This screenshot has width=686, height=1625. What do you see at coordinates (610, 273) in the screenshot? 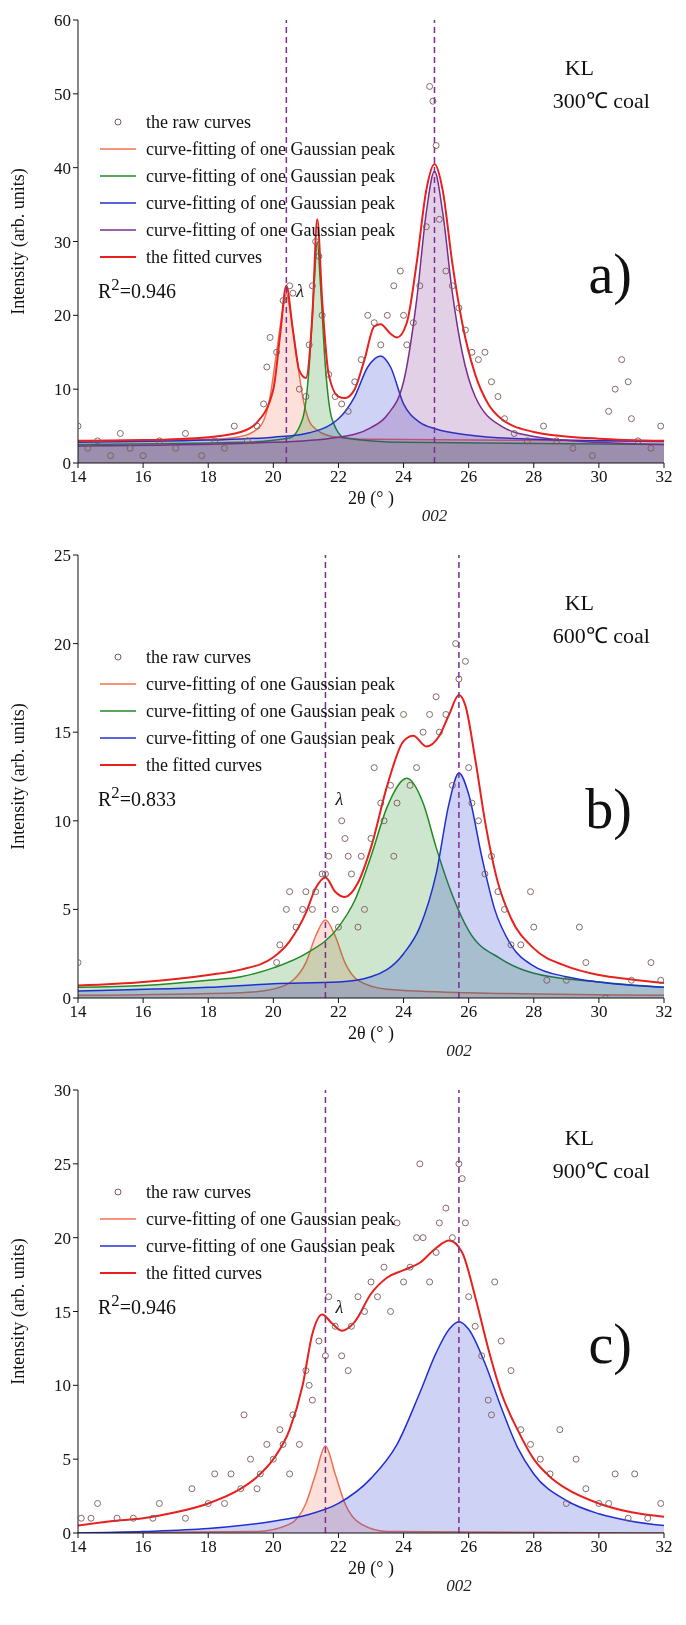
I see `annotation: a)` at bounding box center [610, 273].